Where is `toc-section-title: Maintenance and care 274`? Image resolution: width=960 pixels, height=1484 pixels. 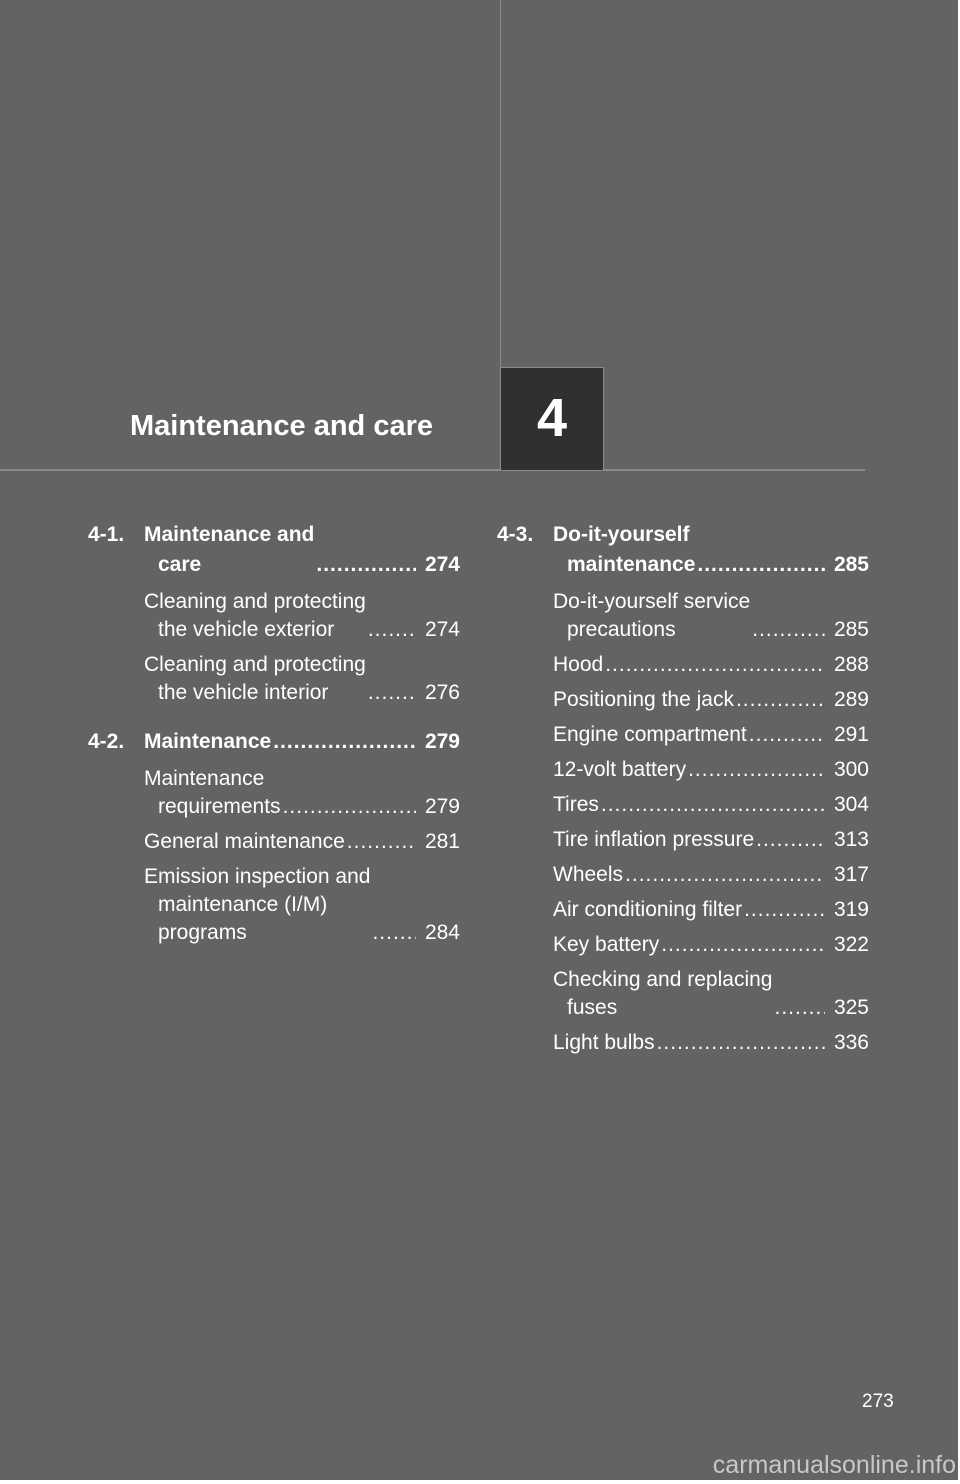
toc-section-title: Maintenance and care 274 is located at coordinates (302, 550).